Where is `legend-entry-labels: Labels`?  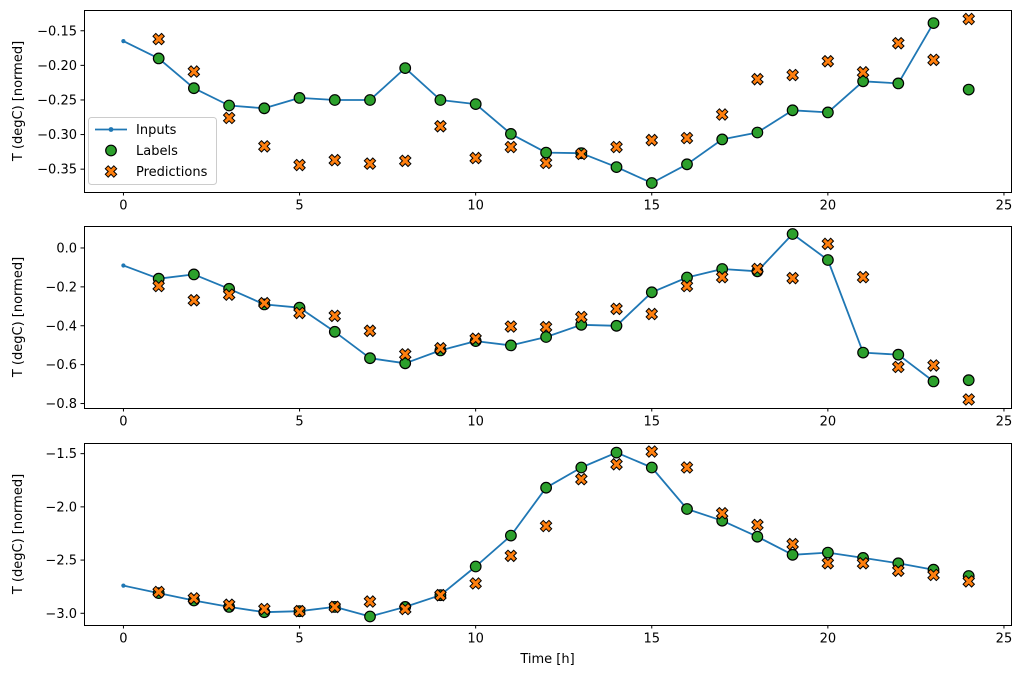
legend-entry-labels: Labels is located at coordinates (157, 151).